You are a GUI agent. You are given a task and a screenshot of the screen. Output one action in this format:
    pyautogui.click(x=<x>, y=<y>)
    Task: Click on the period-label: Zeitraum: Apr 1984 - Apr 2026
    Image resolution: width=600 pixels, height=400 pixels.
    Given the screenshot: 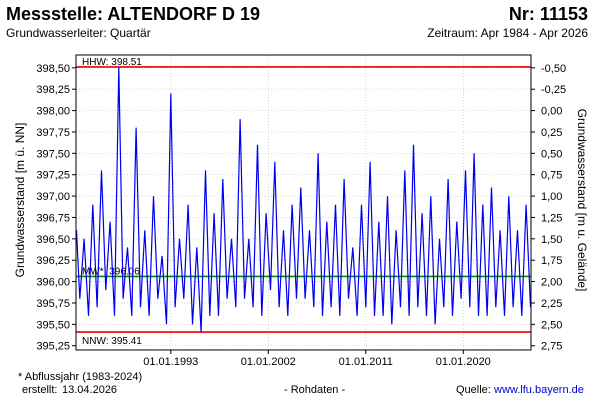 What is the action you would take?
    pyautogui.click(x=507, y=33)
    